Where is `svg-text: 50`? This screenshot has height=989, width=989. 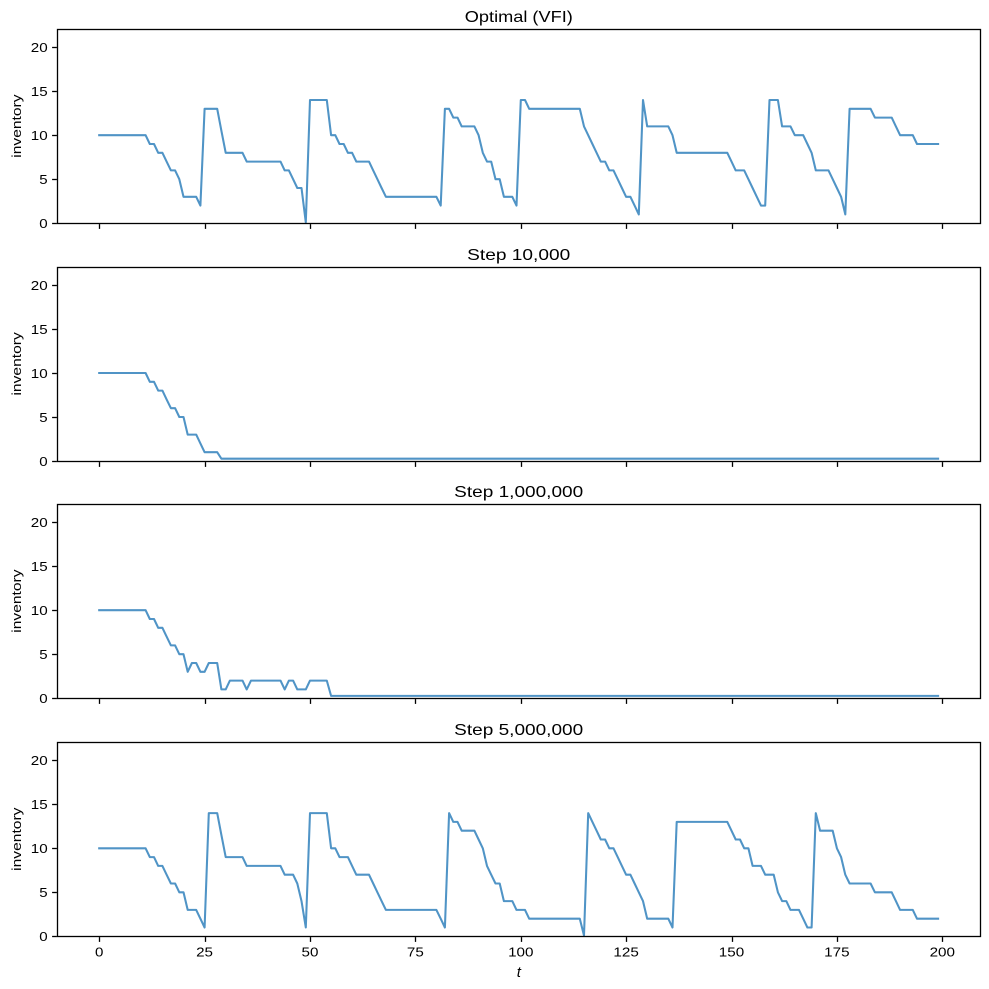 svg-text: 50 is located at coordinates (310, 952).